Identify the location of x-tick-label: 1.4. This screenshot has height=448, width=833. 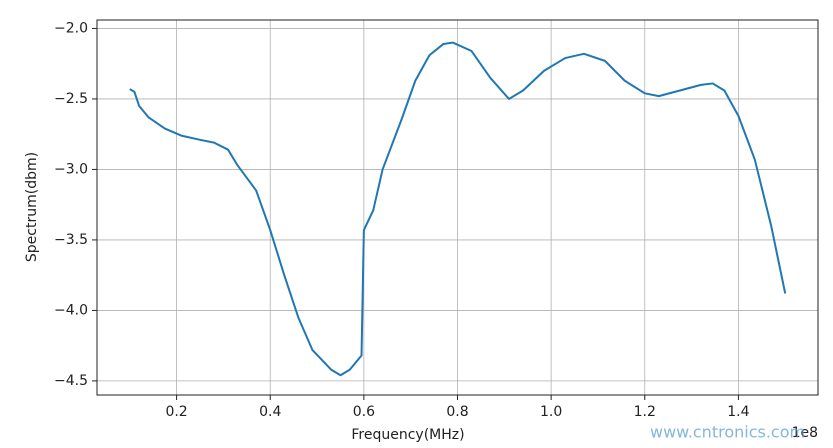
(738, 412).